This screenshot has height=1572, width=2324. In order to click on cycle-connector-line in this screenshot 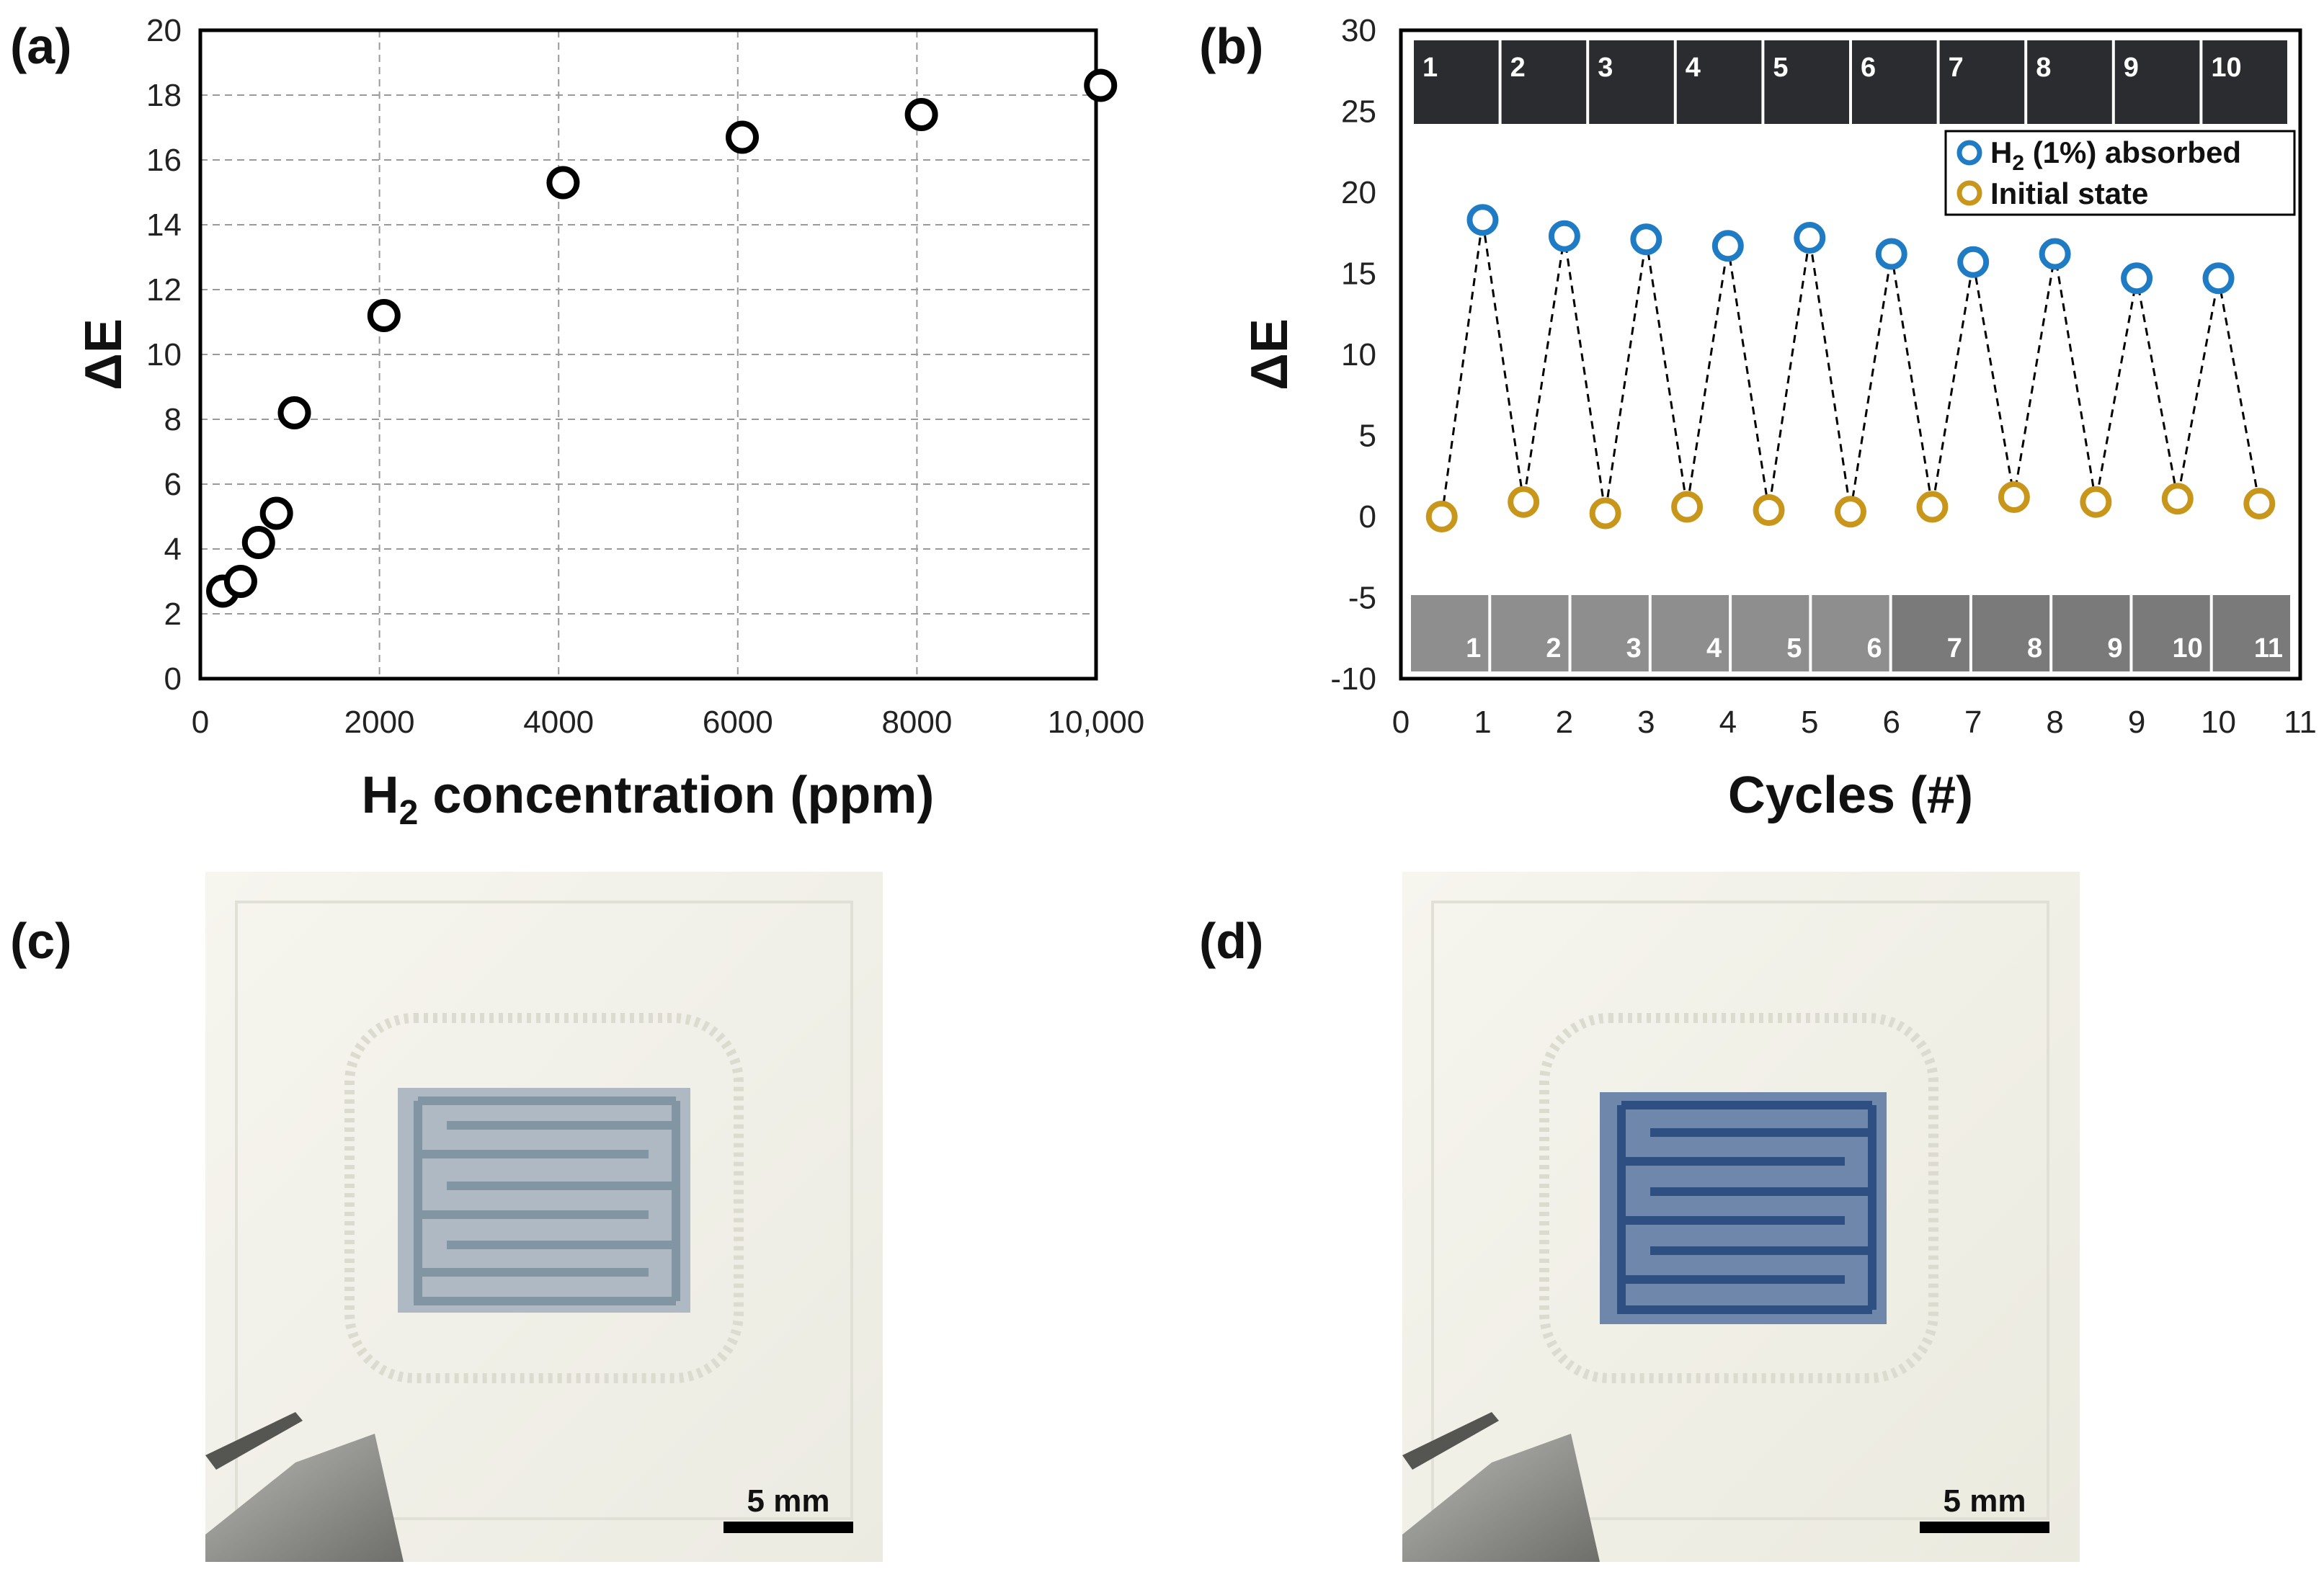, I will do `click(1851, 368)`.